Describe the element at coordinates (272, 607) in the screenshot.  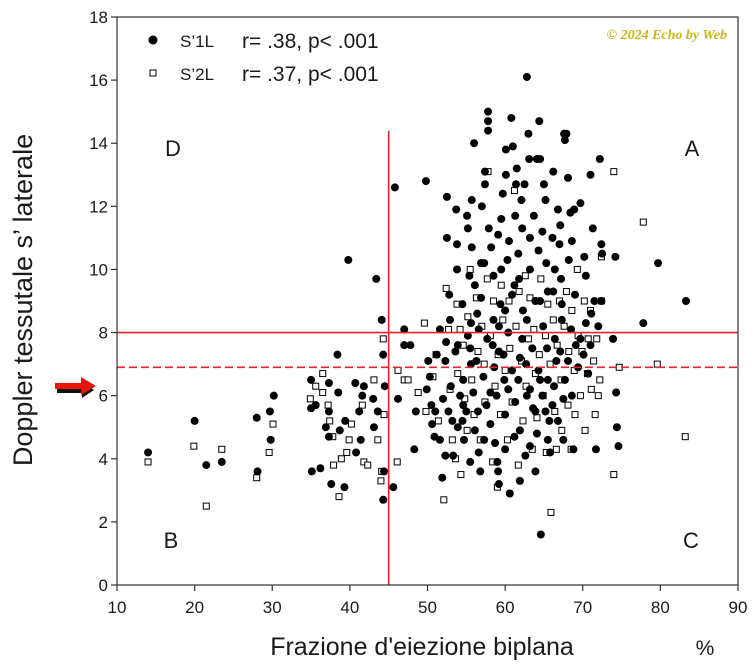
I see `x-tick-label: 30` at that location.